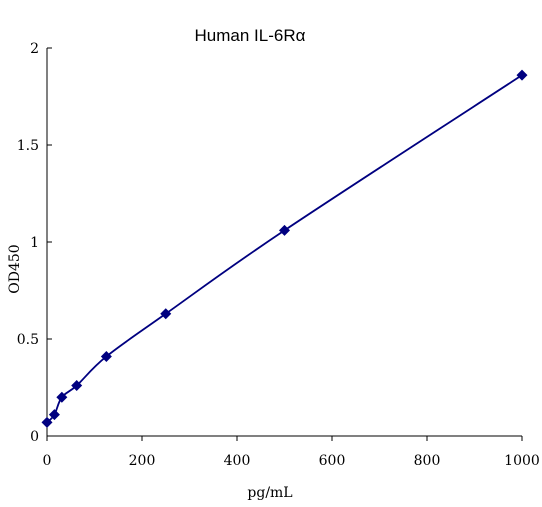 Image resolution: width=542 pixels, height=507 pixels. Describe the element at coordinates (332, 461) in the screenshot. I see `x-tick-label: 600` at that location.